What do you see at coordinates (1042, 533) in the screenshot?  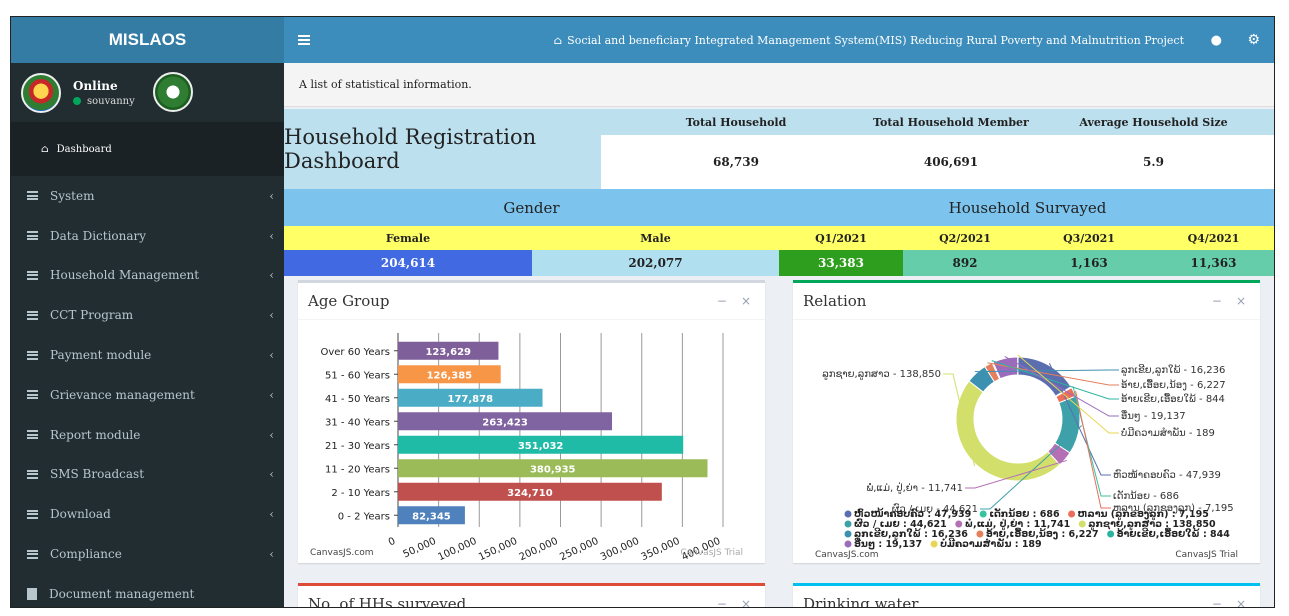 I see `legend-label: ອ້າຍ,ເອື້ອຍ,ນ້ອງ : 6,227` at bounding box center [1042, 533].